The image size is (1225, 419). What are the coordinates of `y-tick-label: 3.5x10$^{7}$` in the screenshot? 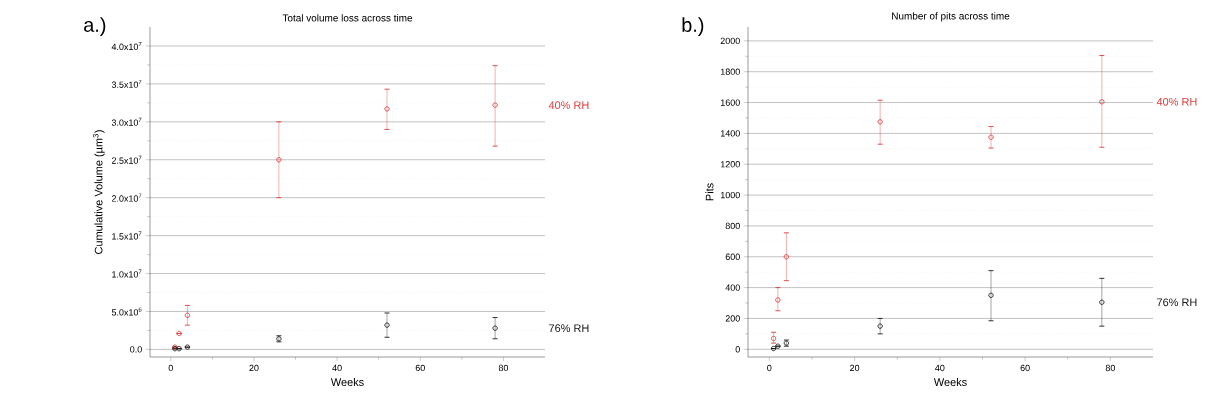 It's located at (126, 83).